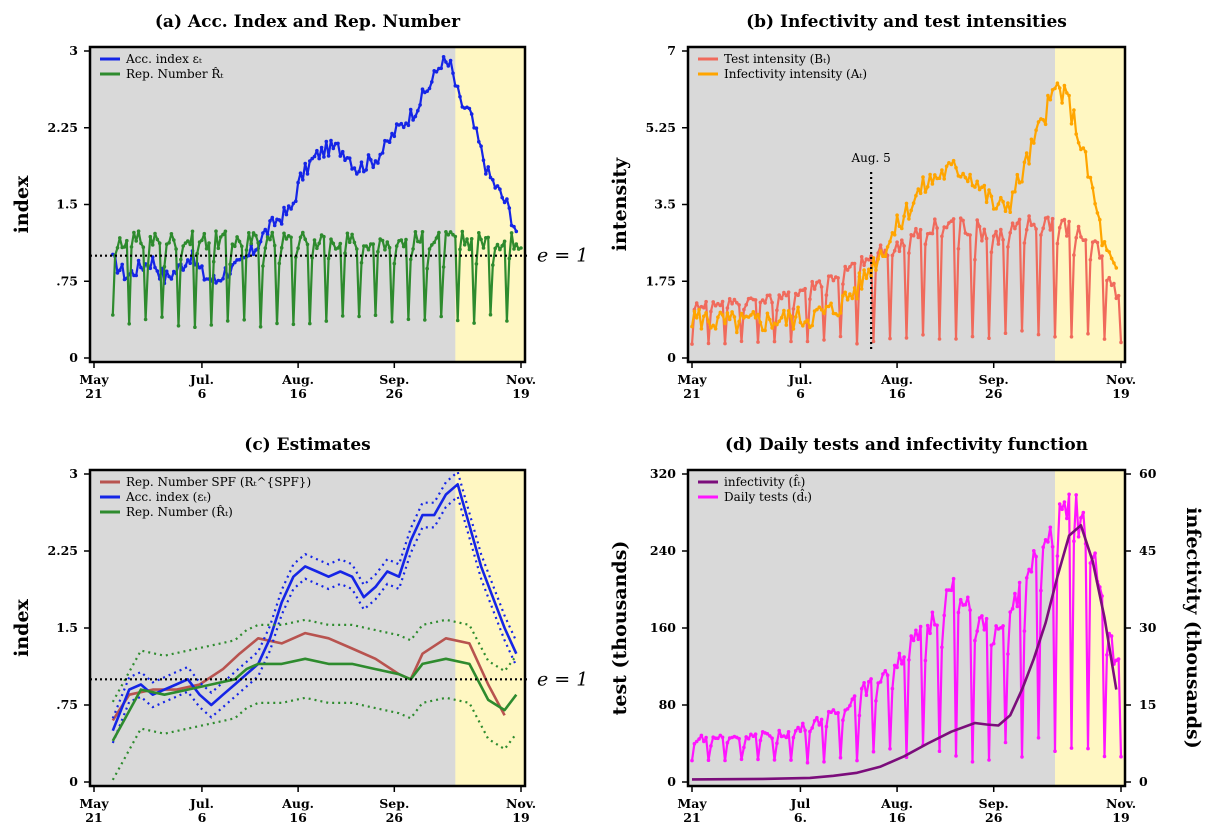 Image resolution: width=1205 pixels, height=832 pixels. I want to click on x-tick-label-month: Sep., so click(394, 379).